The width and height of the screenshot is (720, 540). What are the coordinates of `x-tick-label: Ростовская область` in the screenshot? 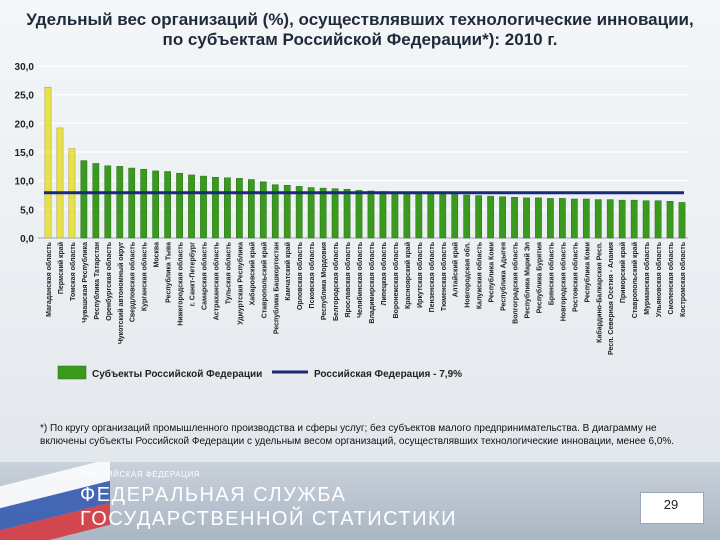 It's located at (575, 276).